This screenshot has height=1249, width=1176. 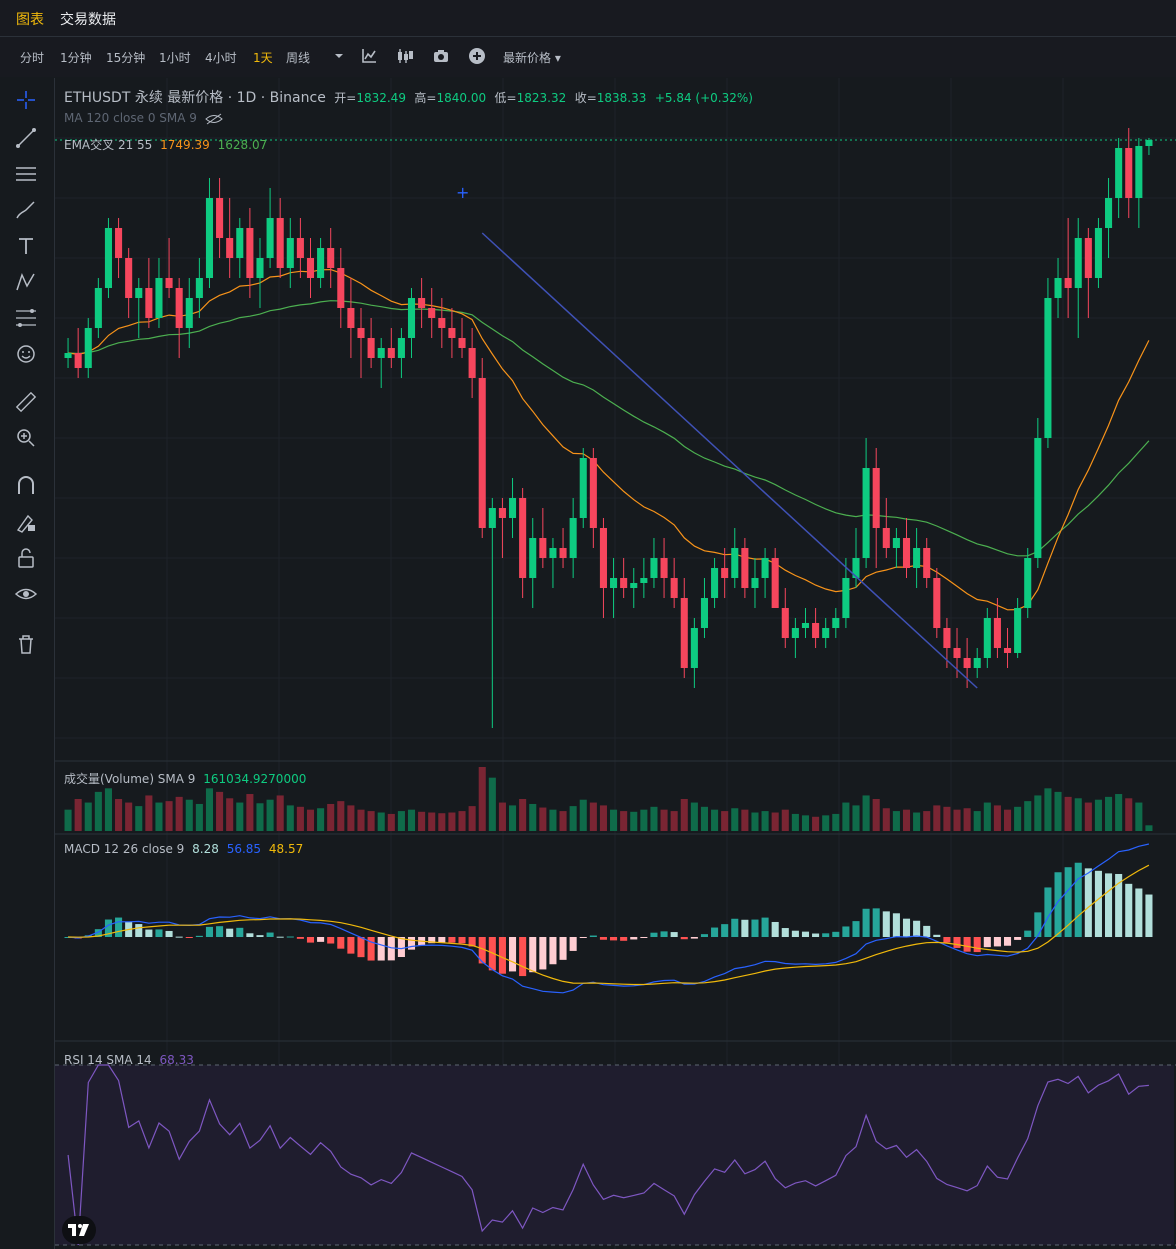 What do you see at coordinates (26, 594) in the screenshot?
I see `eye-icon` at bounding box center [26, 594].